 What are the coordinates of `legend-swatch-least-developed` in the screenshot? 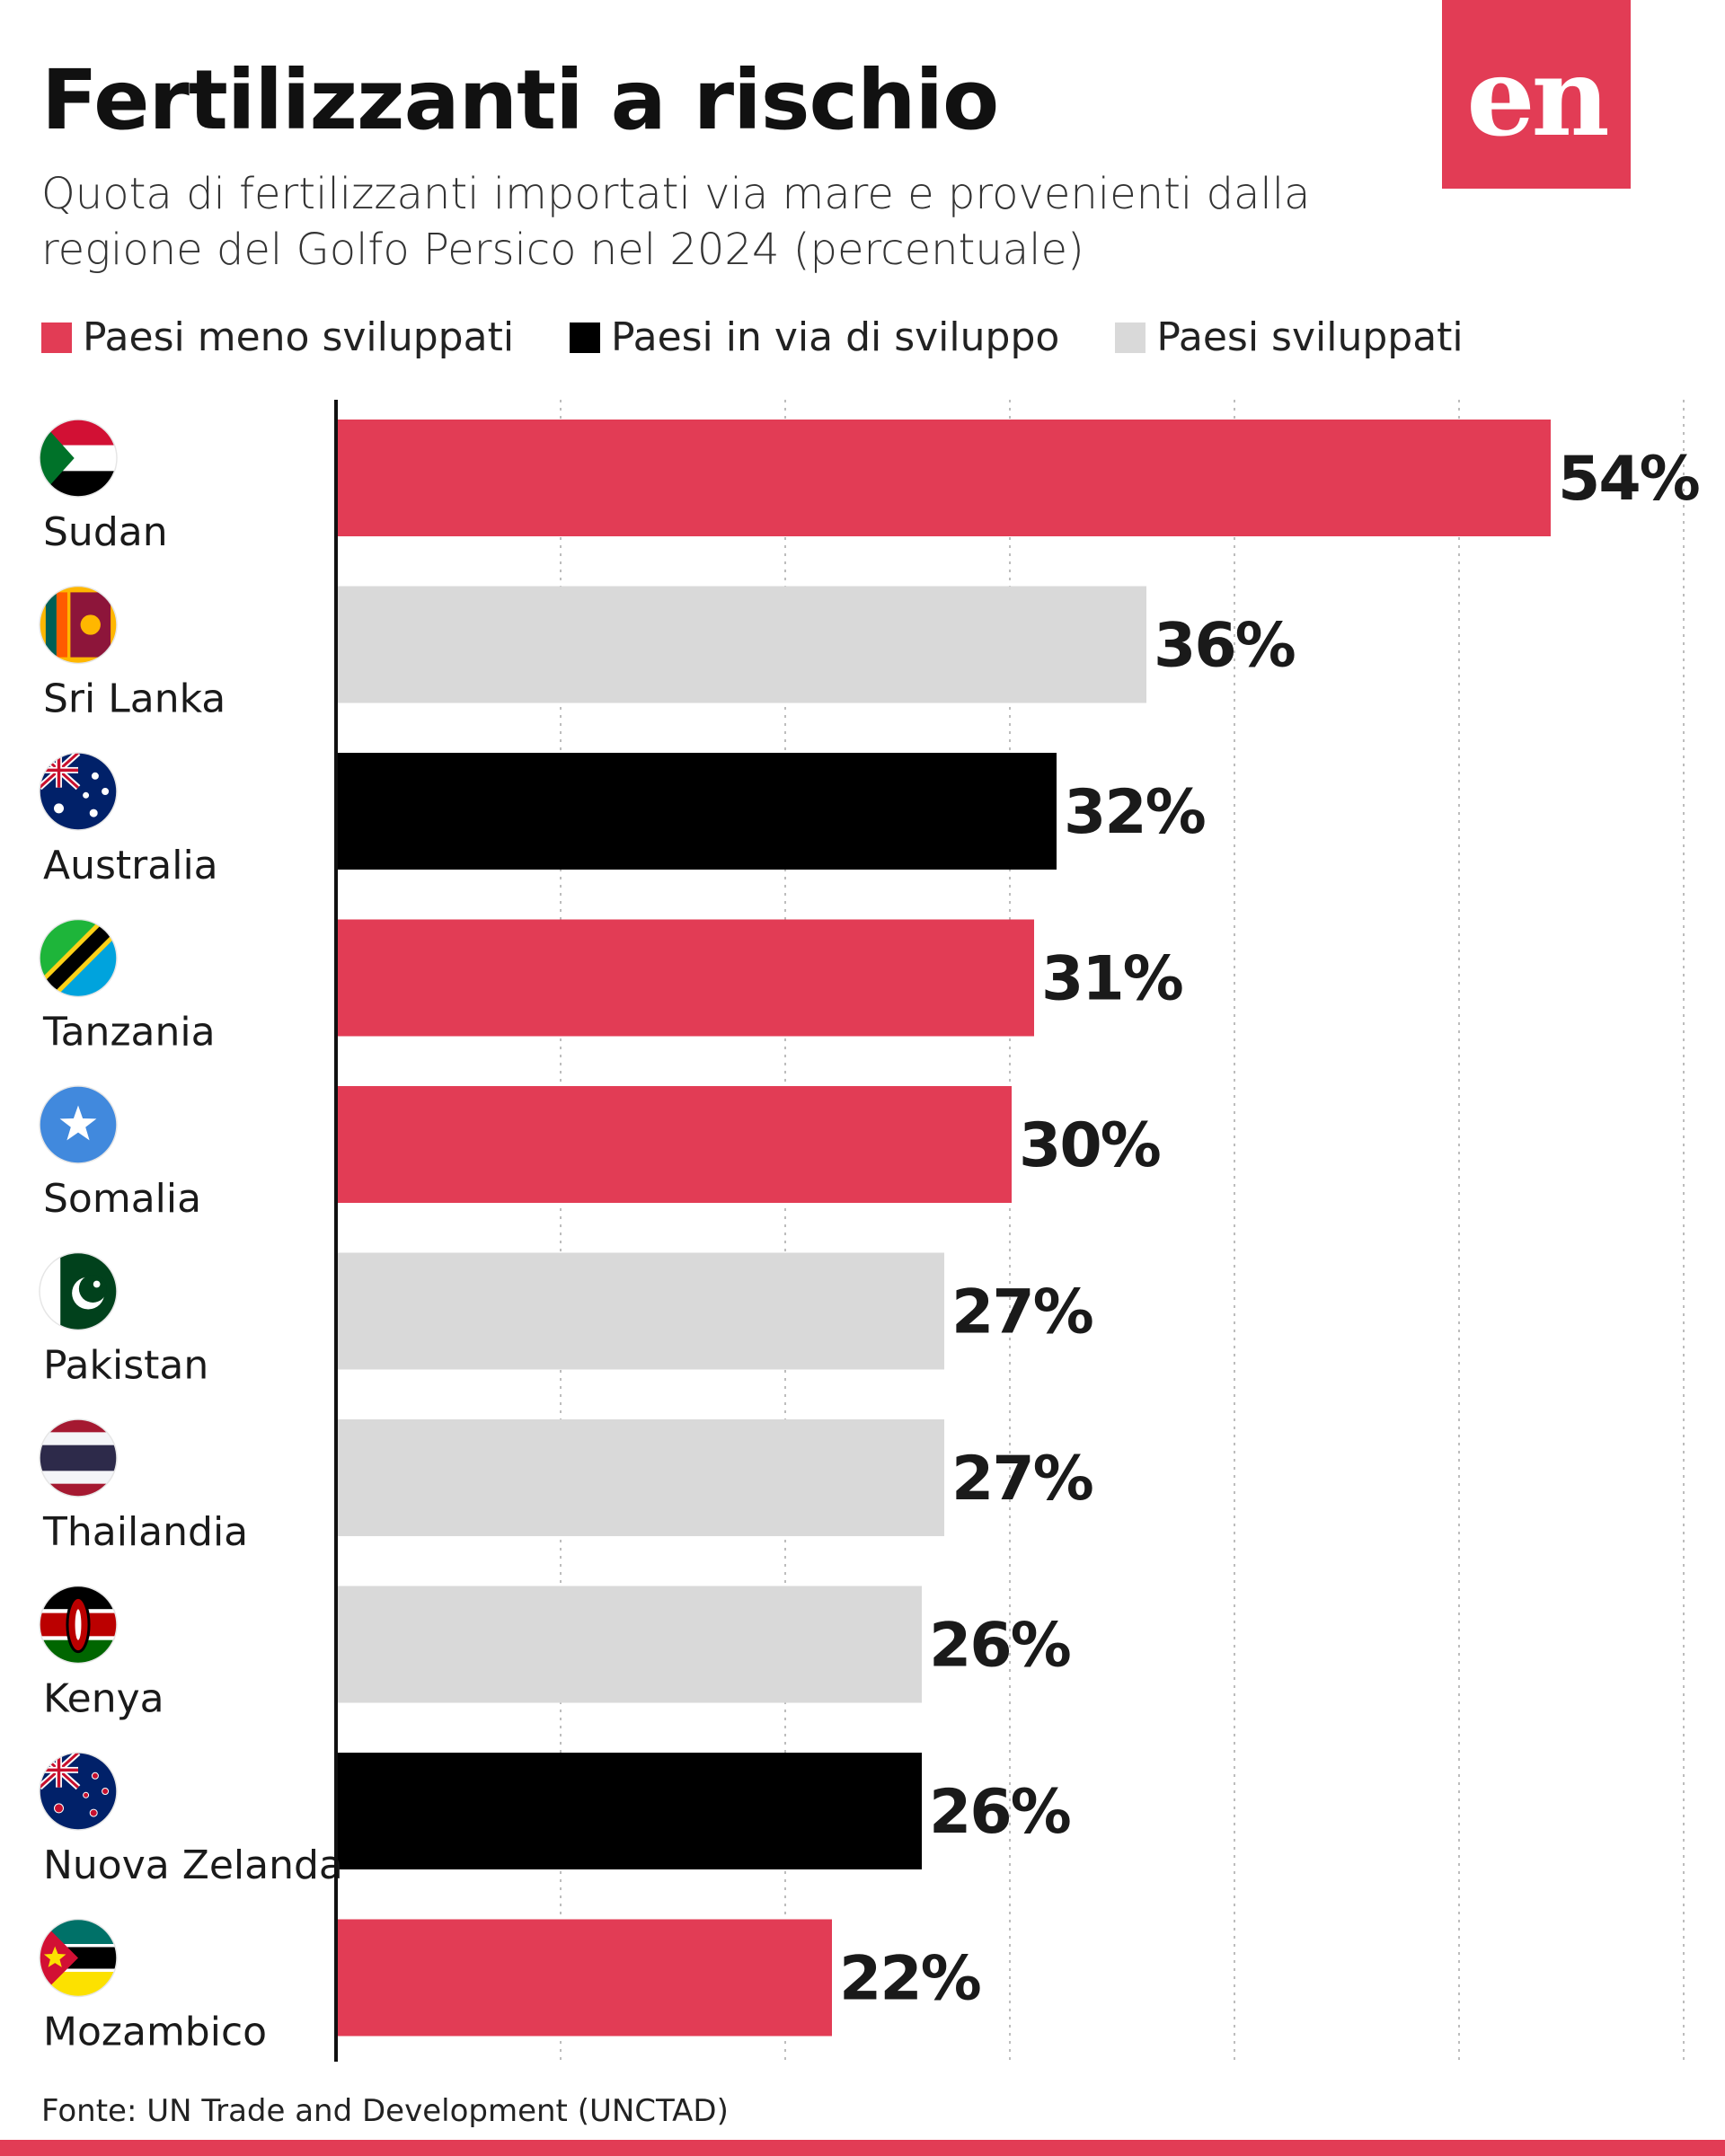 It's located at (56, 337).